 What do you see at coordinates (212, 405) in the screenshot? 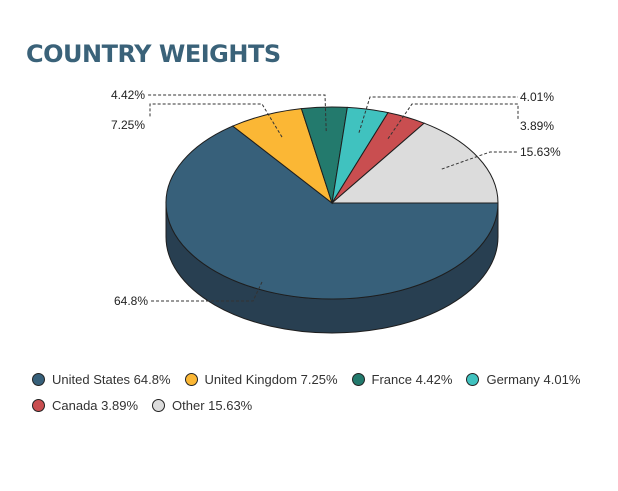
I see `legend-label-other: Other 15.63%` at bounding box center [212, 405].